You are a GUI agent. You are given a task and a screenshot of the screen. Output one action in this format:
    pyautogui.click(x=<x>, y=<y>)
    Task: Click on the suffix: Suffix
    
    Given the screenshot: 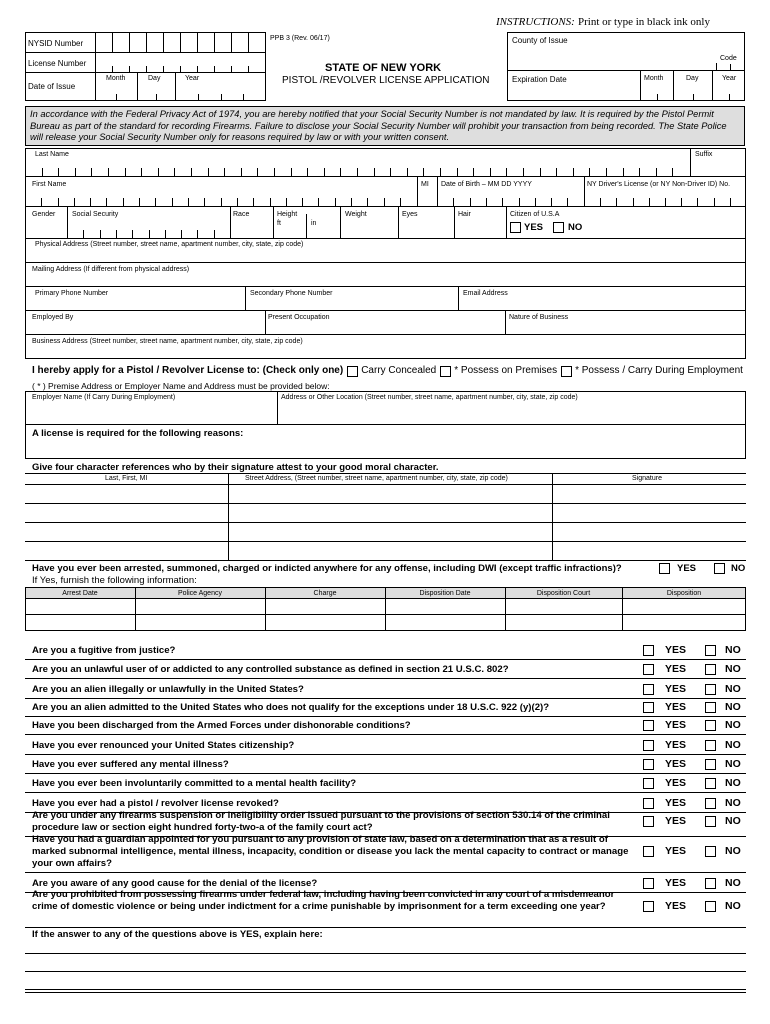 What is the action you would take?
    pyautogui.click(x=704, y=154)
    